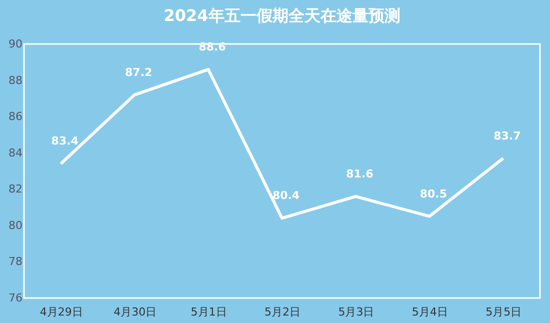 Image resolution: width=550 pixels, height=323 pixels. What do you see at coordinates (15, 189) in the screenshot?
I see `y-tick-label: 82` at bounding box center [15, 189].